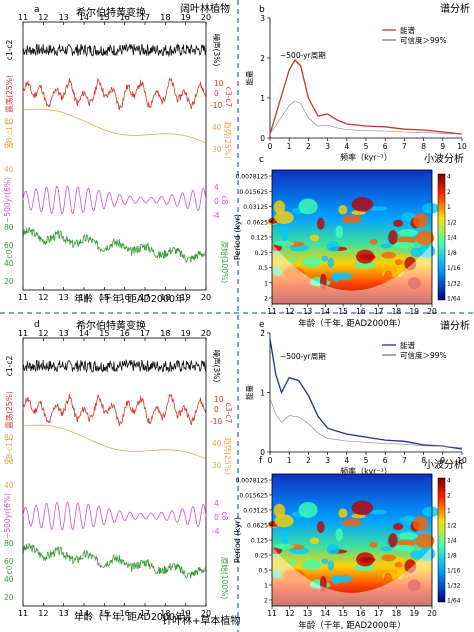 Image resolution: width=474 pixels, height=632 pixels. What do you see at coordinates (201, 620) in the screenshot?
I see `plant-type-bottom: 针叶林+草本植物` at bounding box center [201, 620].